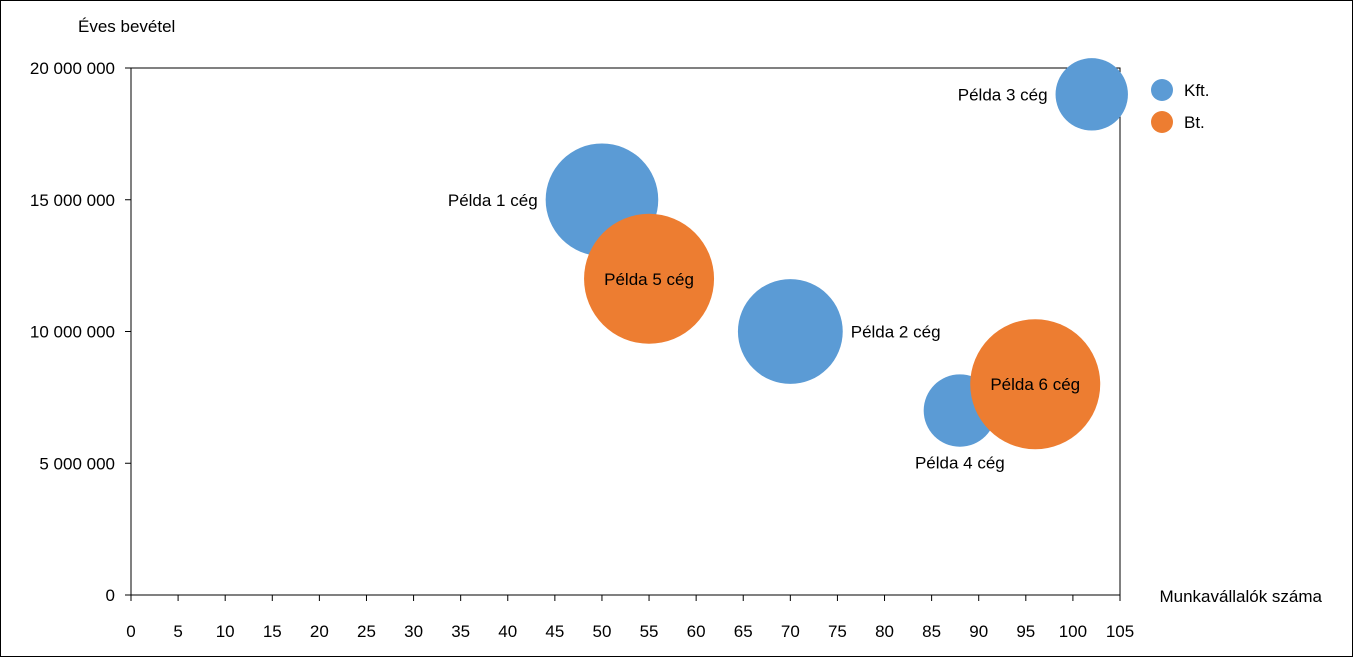 This screenshot has width=1353, height=657. I want to click on data-label: Példa 5 cég, so click(649, 279).